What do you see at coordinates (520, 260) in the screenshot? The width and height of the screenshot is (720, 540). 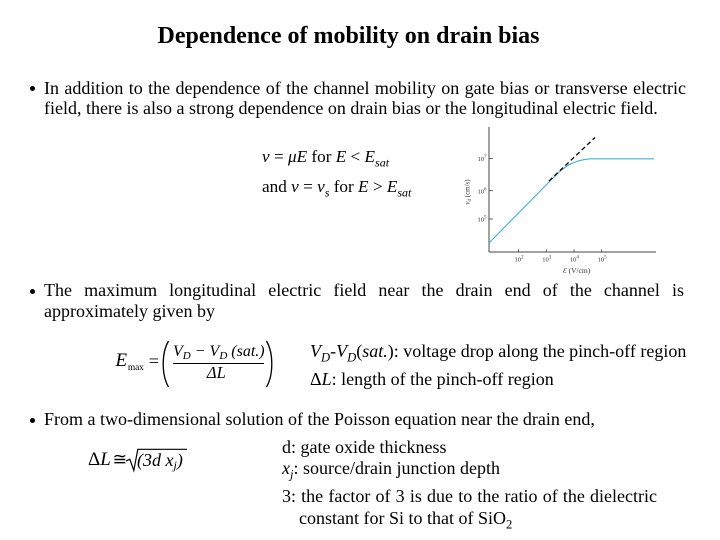 I see `svg-text: 10²` at bounding box center [520, 260].